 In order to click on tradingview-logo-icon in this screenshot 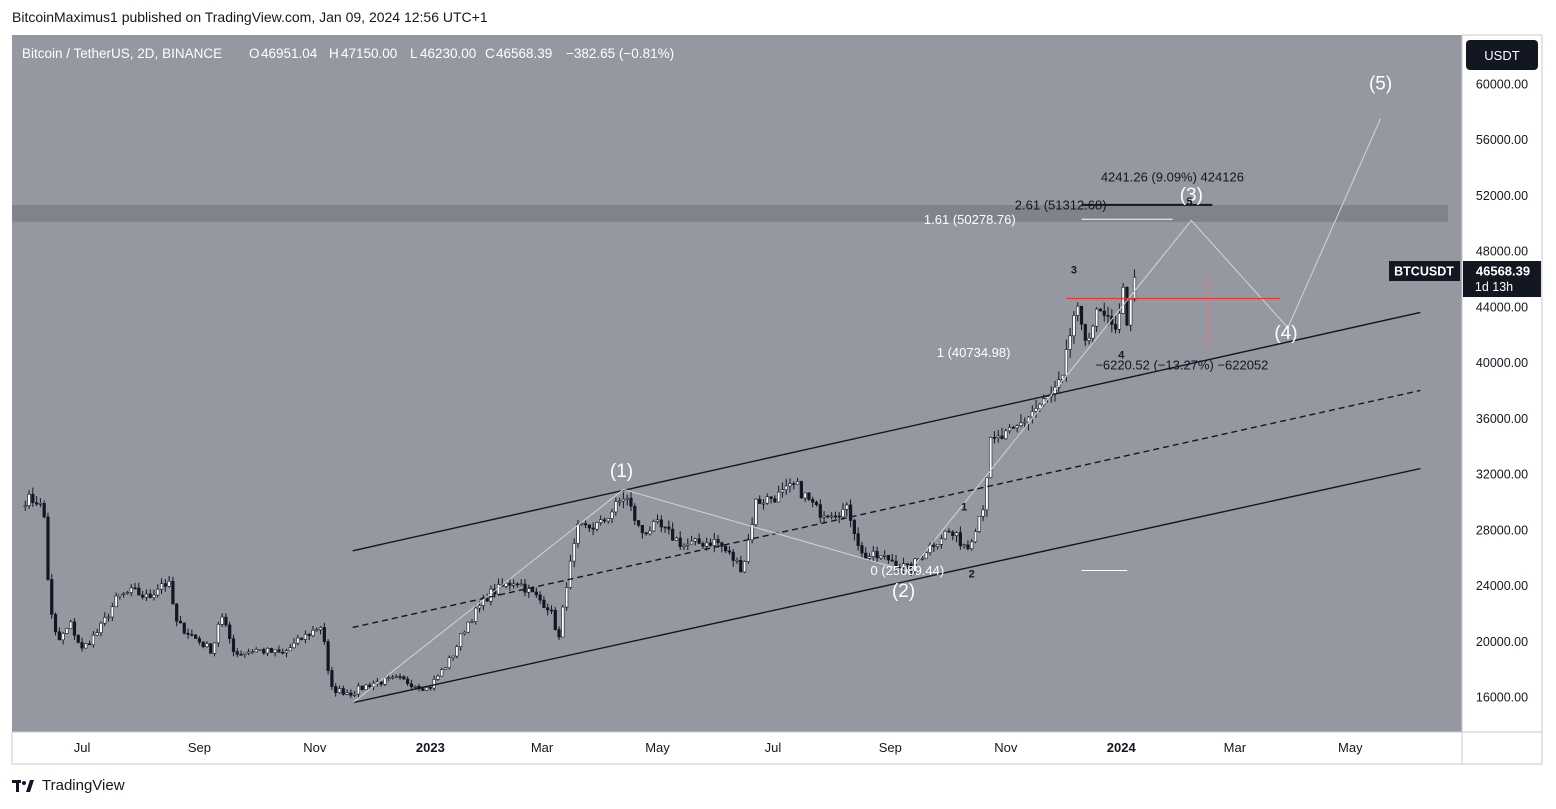, I will do `click(24, 786)`.